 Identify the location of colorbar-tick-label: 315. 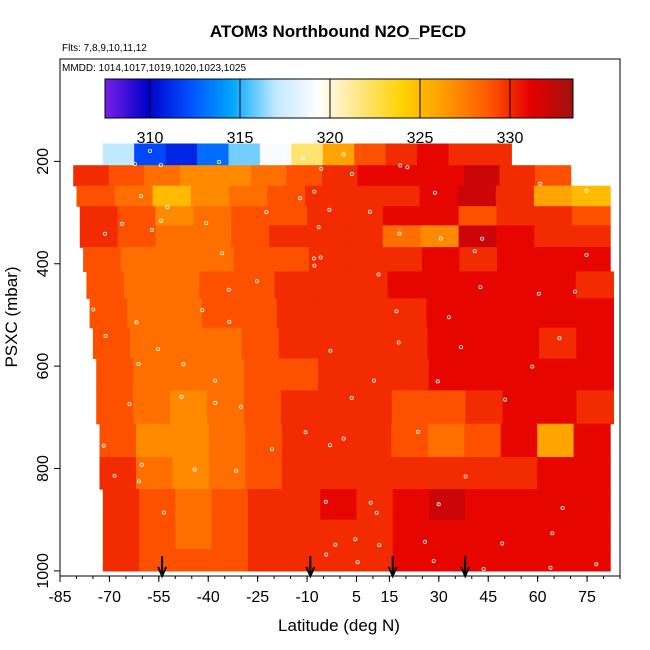
(240, 138).